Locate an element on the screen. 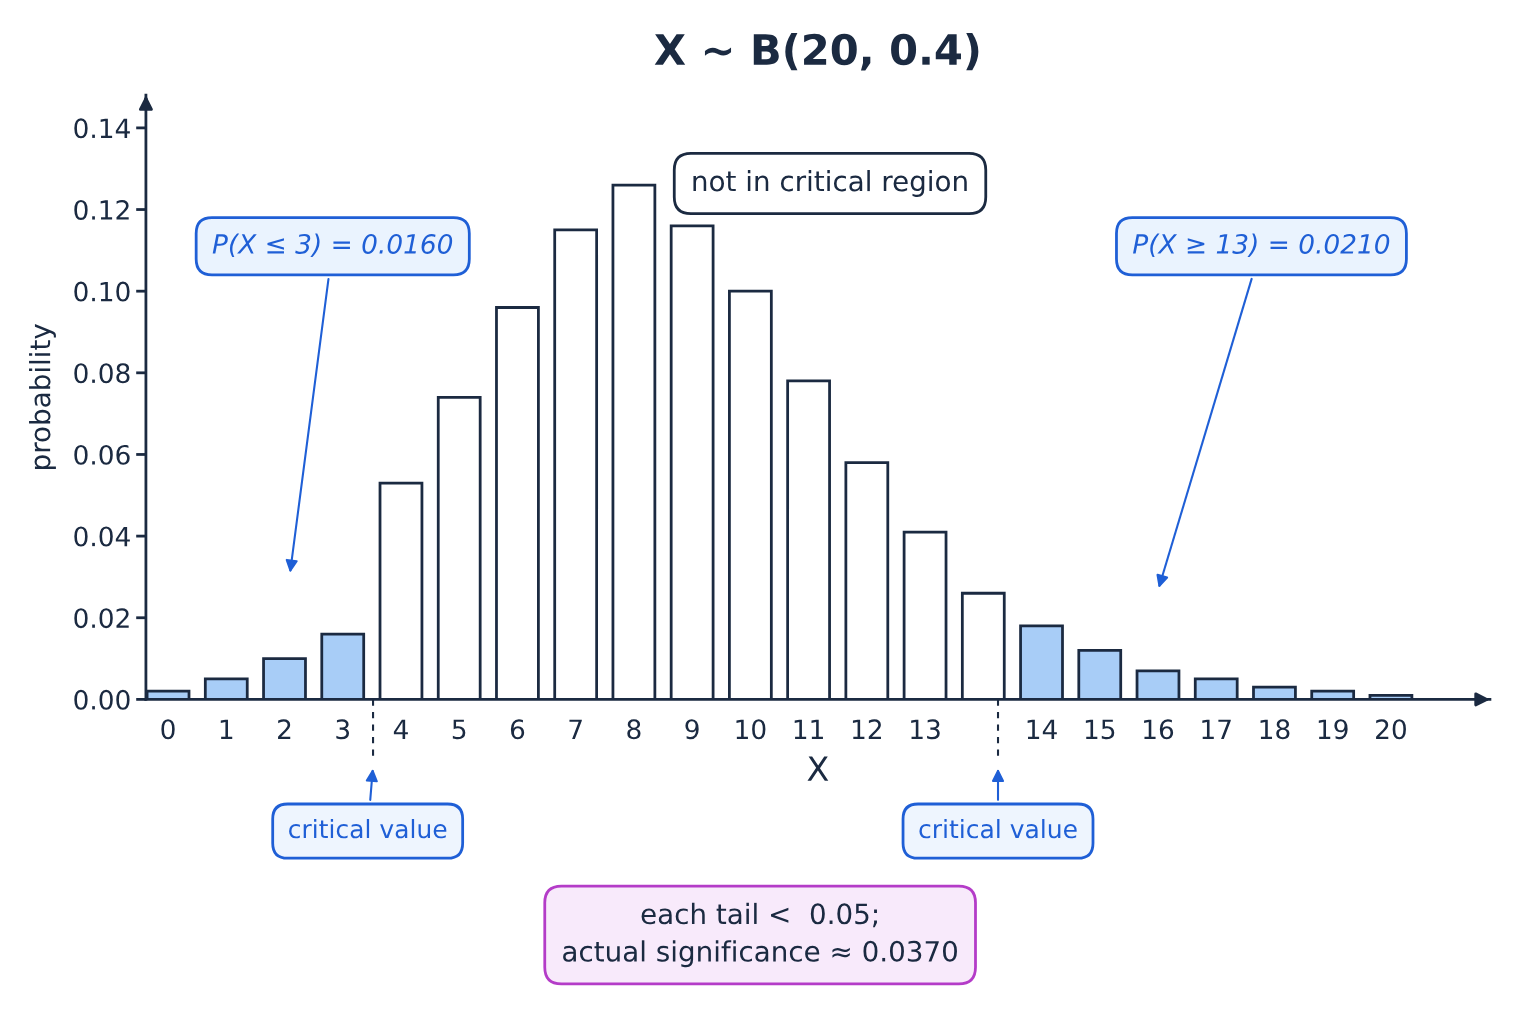  y-tick-label: 0.06 is located at coordinates (102, 454).